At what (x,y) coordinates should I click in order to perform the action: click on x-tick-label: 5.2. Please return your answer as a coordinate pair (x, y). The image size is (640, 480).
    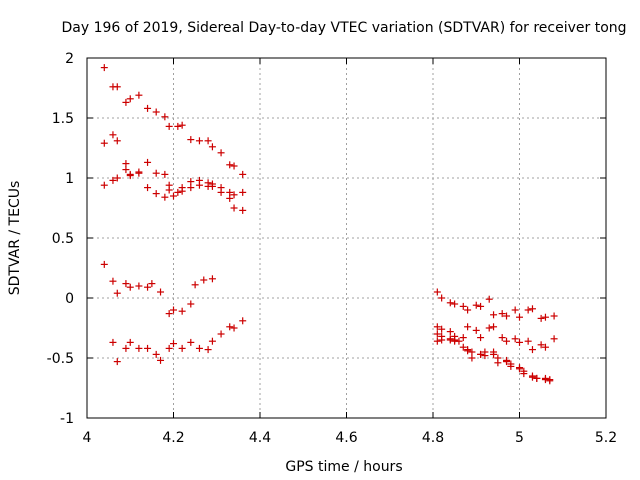
    Looking at the image, I should click on (606, 438).